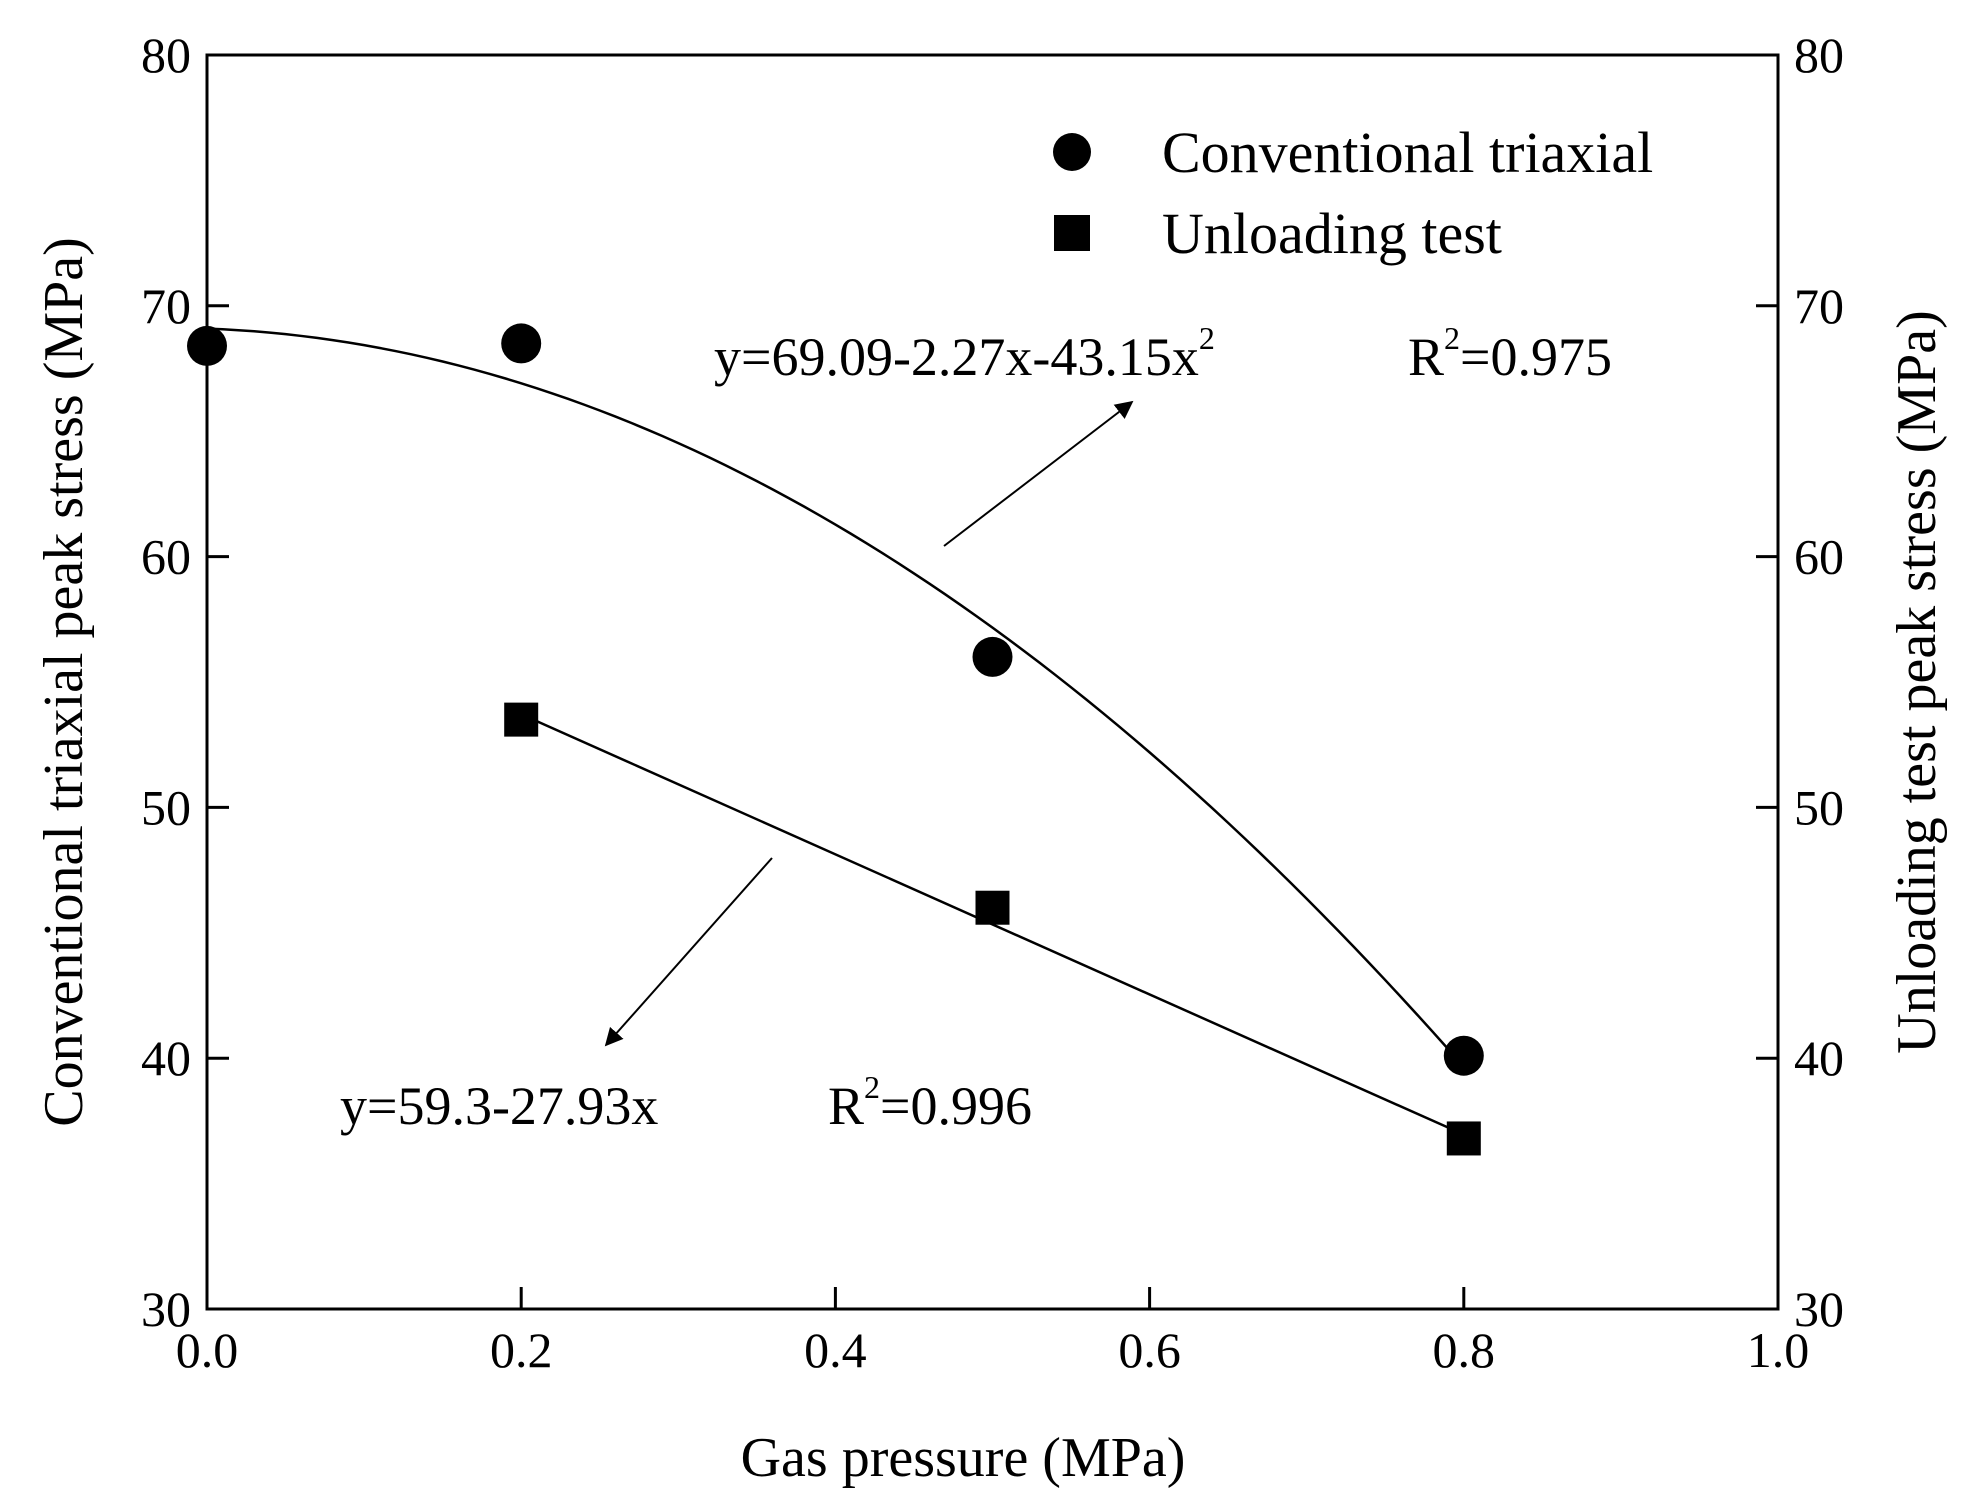 The height and width of the screenshot is (1506, 1972). I want to click on y-tick-label: 50, so click(166, 807).